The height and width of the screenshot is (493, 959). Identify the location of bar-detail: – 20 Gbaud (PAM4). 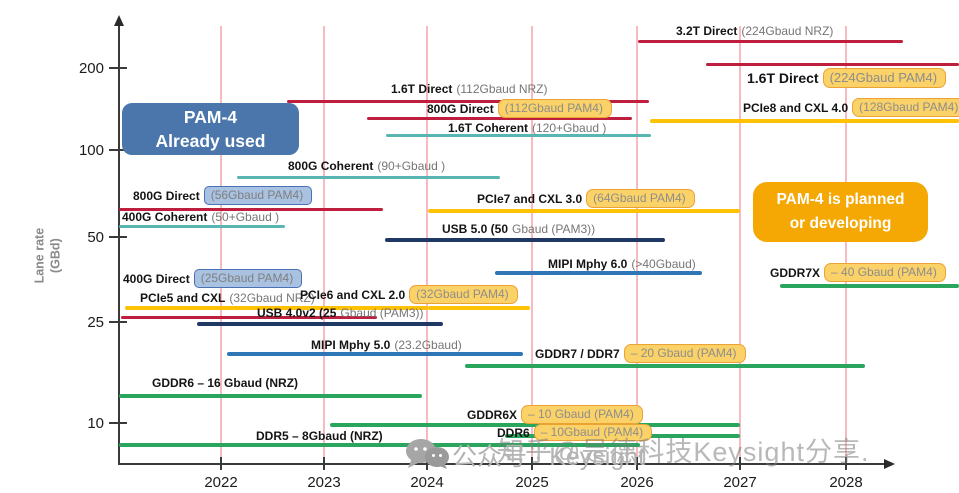
(684, 353).